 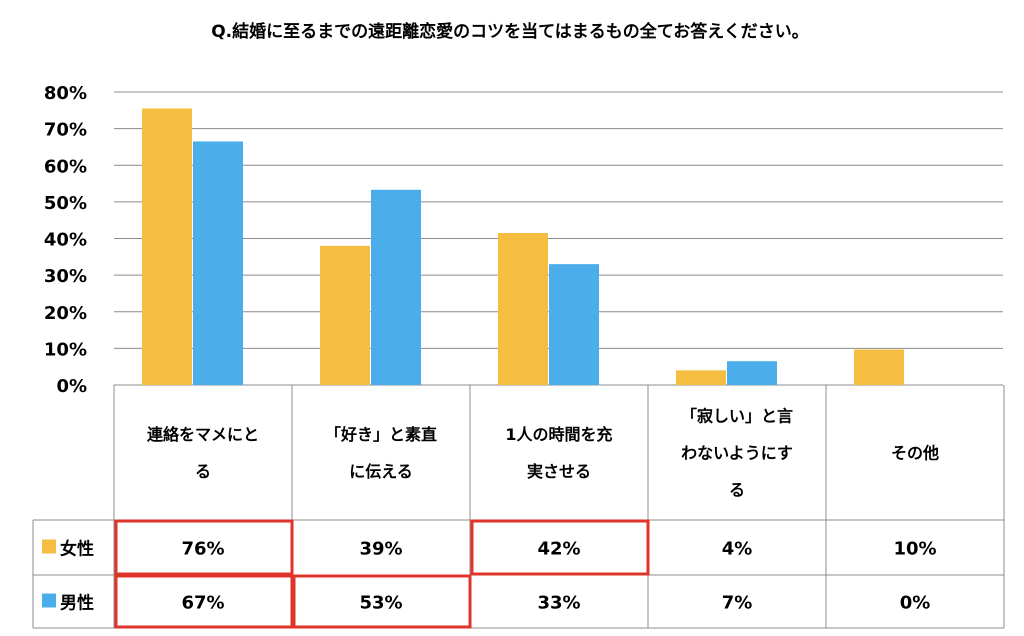 I want to click on y-tick-label: 60%, so click(x=65, y=166).